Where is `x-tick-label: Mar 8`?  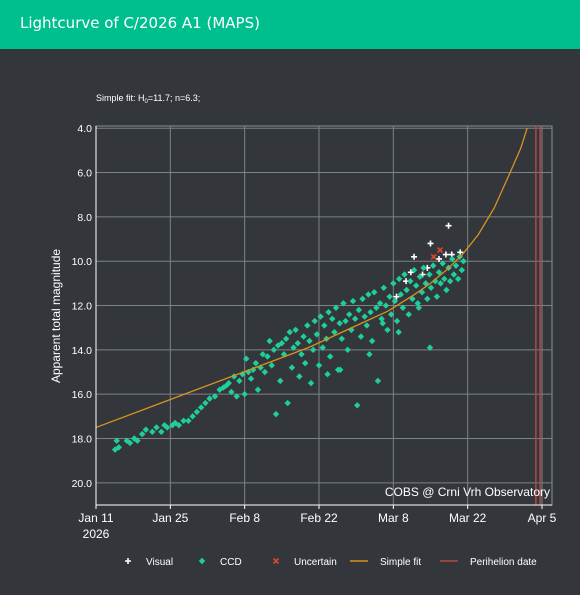
x-tick-label: Mar 8 is located at coordinates (393, 518).